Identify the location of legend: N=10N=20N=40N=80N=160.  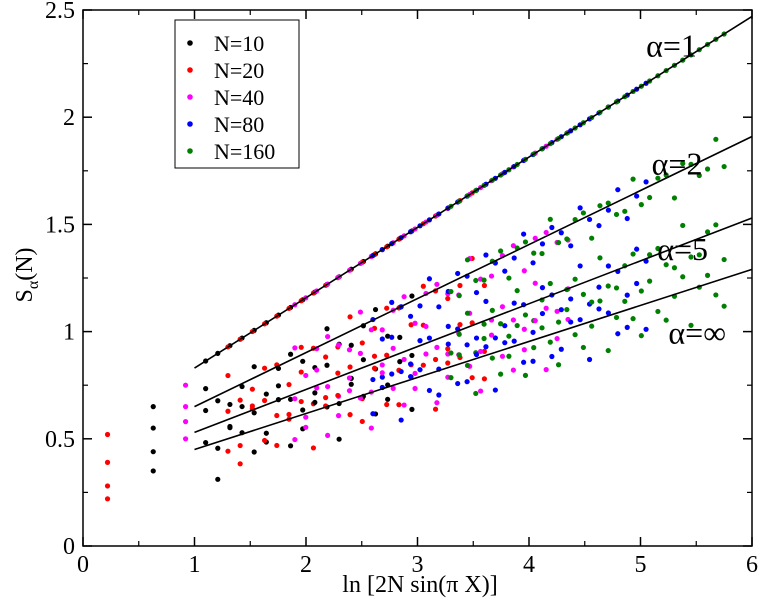
(237, 94).